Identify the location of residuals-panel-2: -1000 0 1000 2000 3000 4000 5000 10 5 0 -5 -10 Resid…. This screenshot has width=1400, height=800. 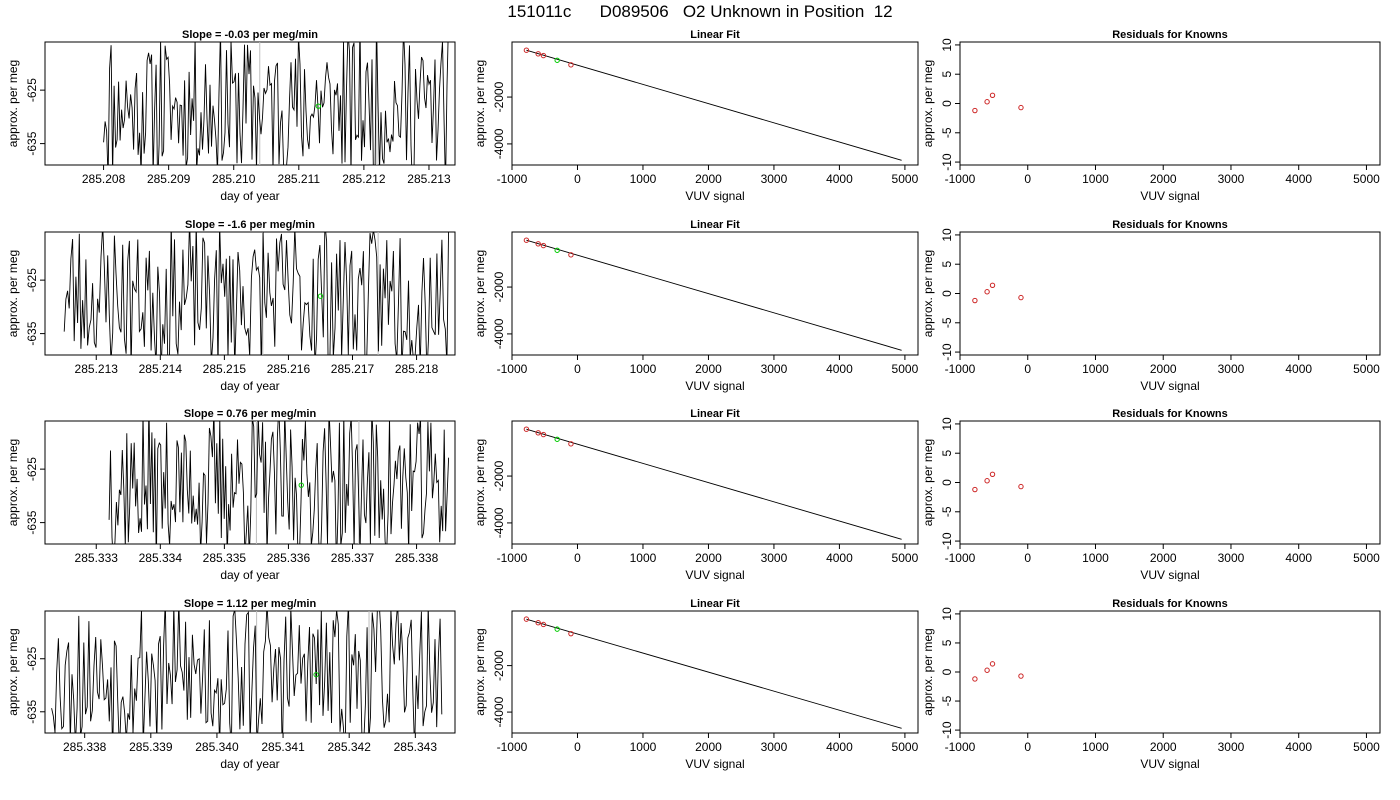
(1151, 306).